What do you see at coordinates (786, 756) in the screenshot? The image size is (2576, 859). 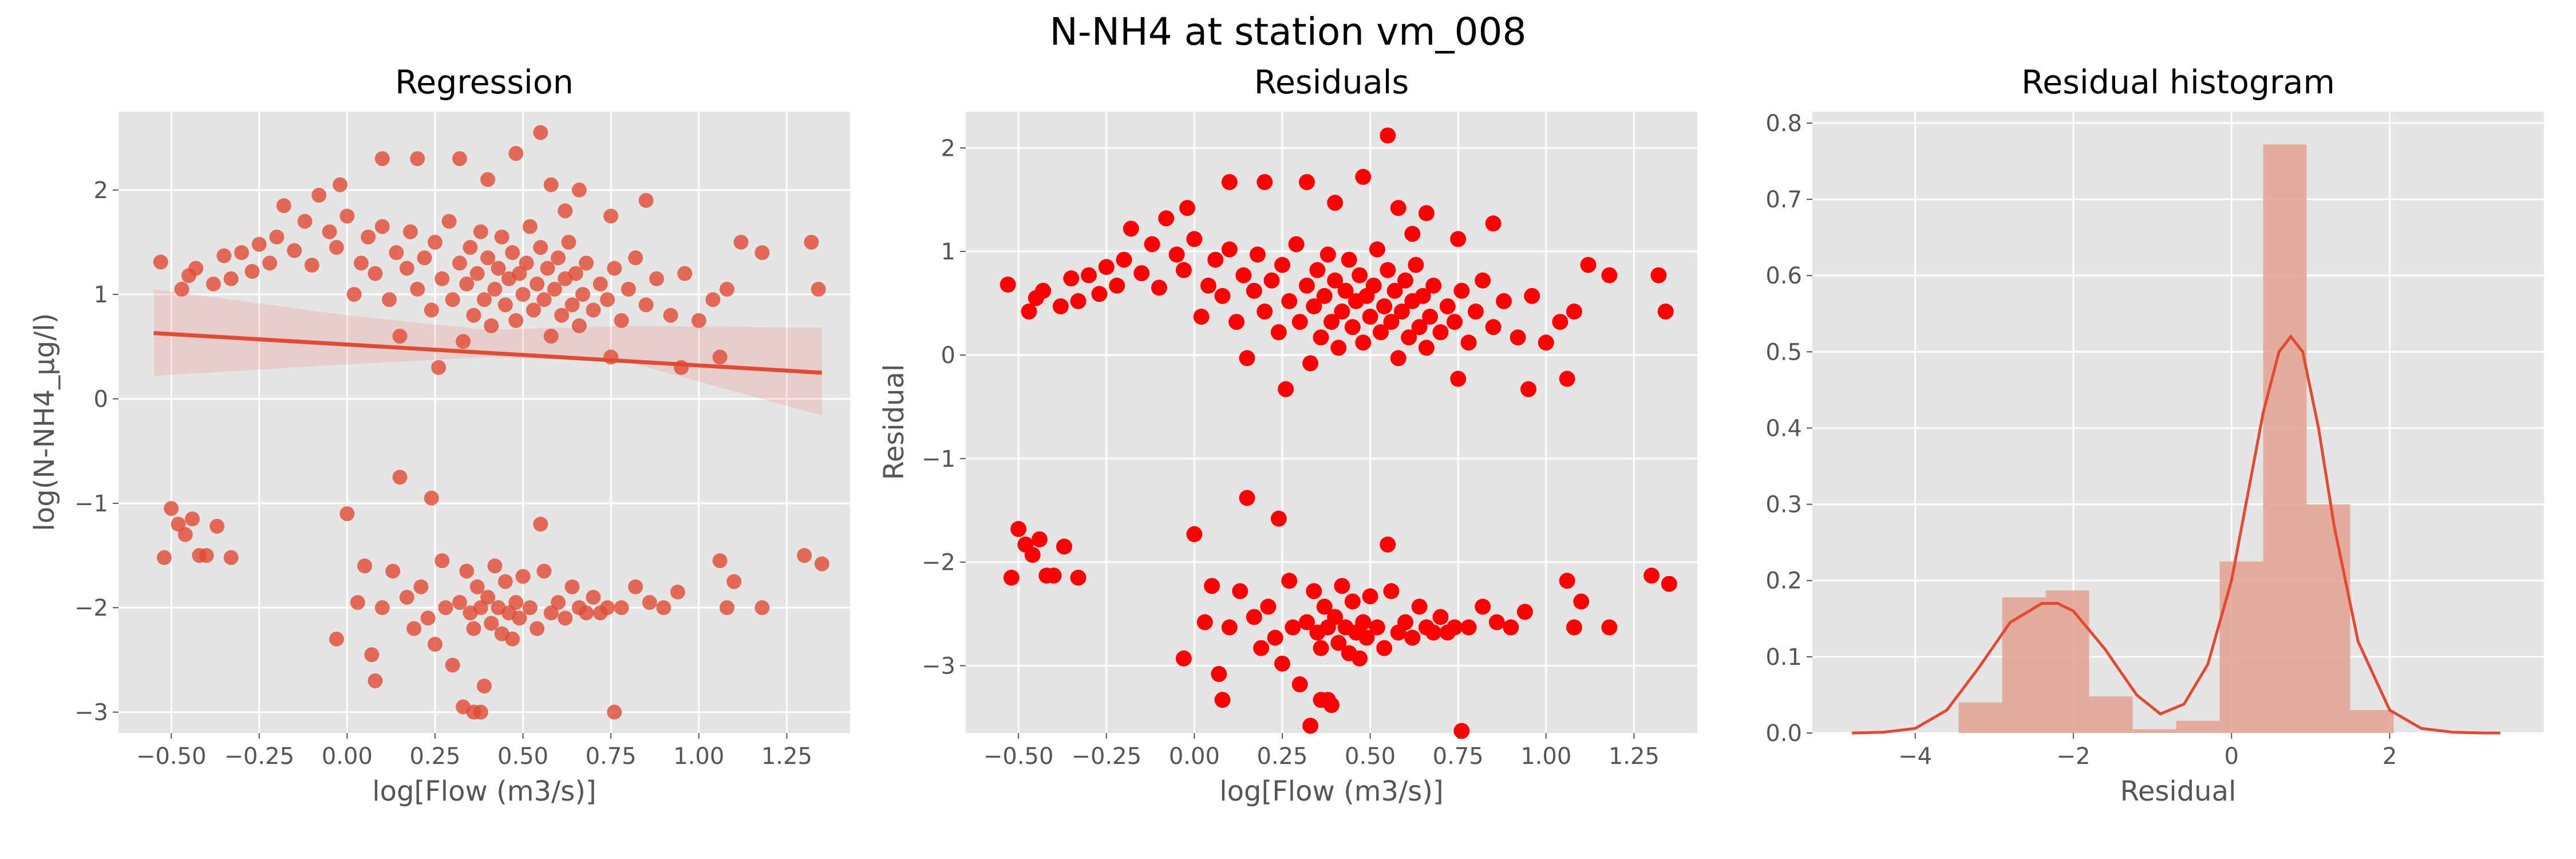 I see `regression-x-tick-label: 1.25` at bounding box center [786, 756].